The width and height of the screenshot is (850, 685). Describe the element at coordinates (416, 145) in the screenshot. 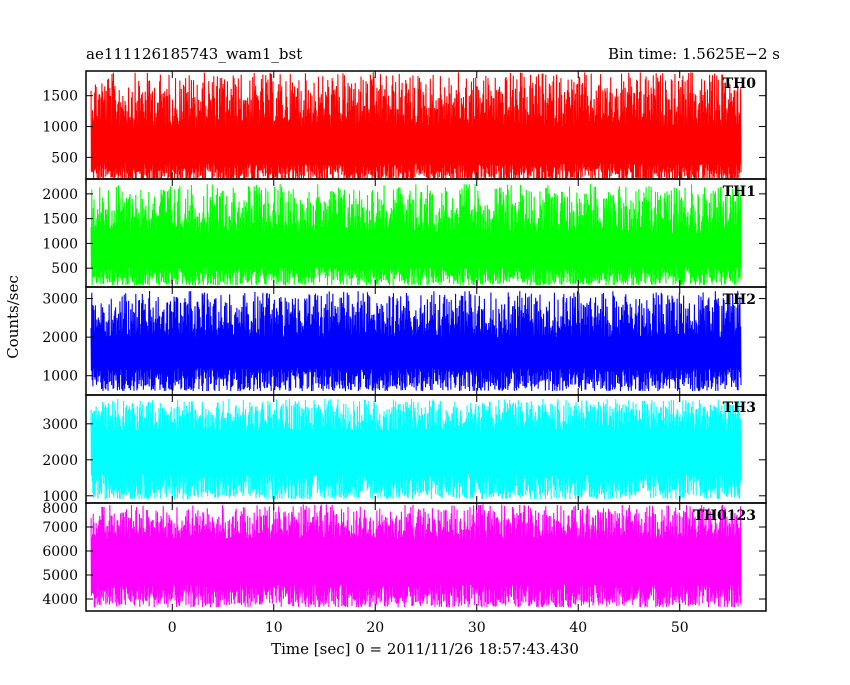

I see `series-band-th0` at that location.